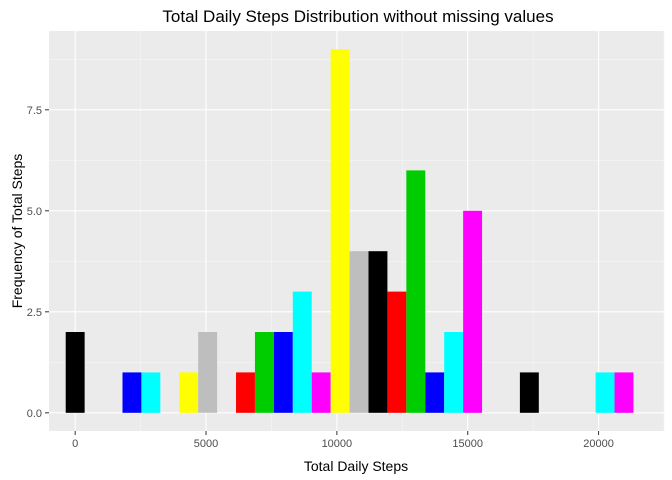 This screenshot has width=672, height=480. Describe the element at coordinates (75, 444) in the screenshot. I see `x-tick-label: 0` at that location.